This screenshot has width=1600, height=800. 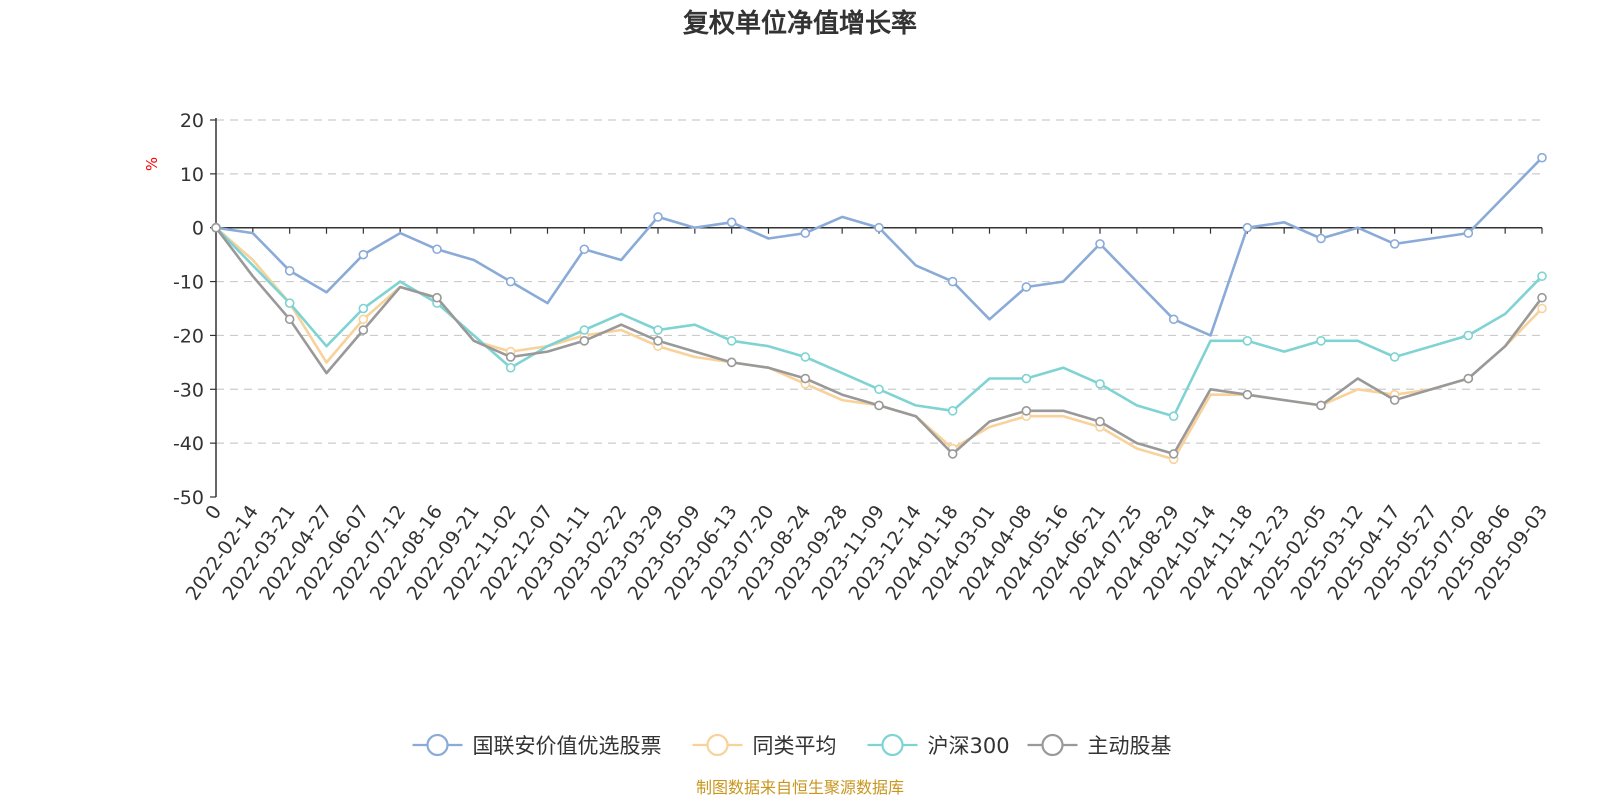 I want to click on legend: 国联安价值优选股票 同类平均 沪深300 主动股基, so click(x=792, y=745).